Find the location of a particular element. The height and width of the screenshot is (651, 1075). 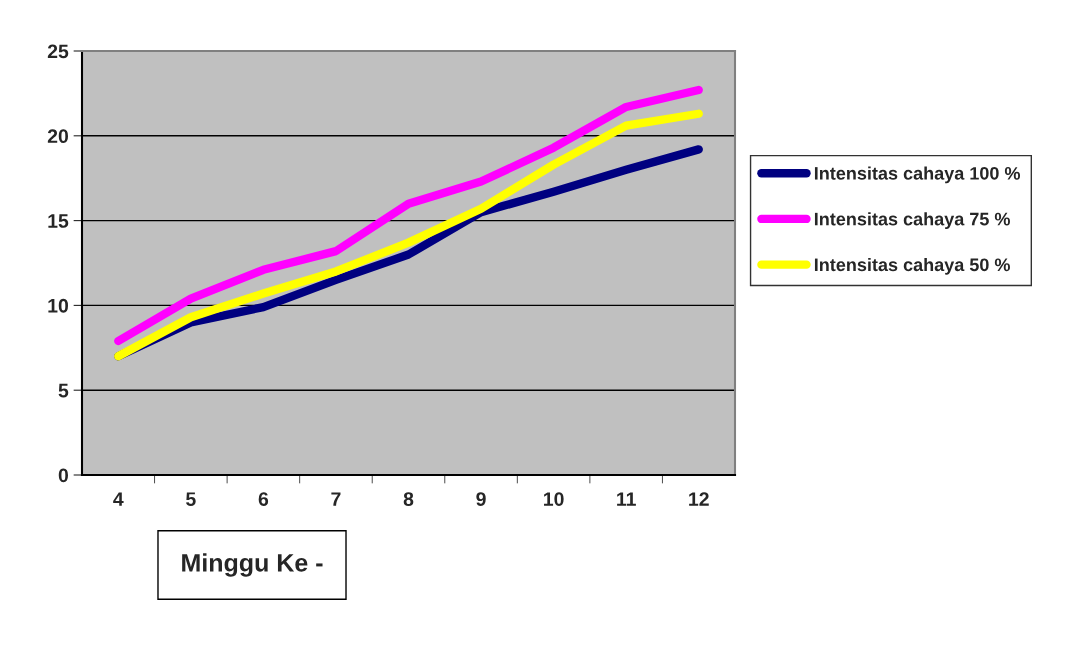

x-tick-label: 12 is located at coordinates (699, 499).